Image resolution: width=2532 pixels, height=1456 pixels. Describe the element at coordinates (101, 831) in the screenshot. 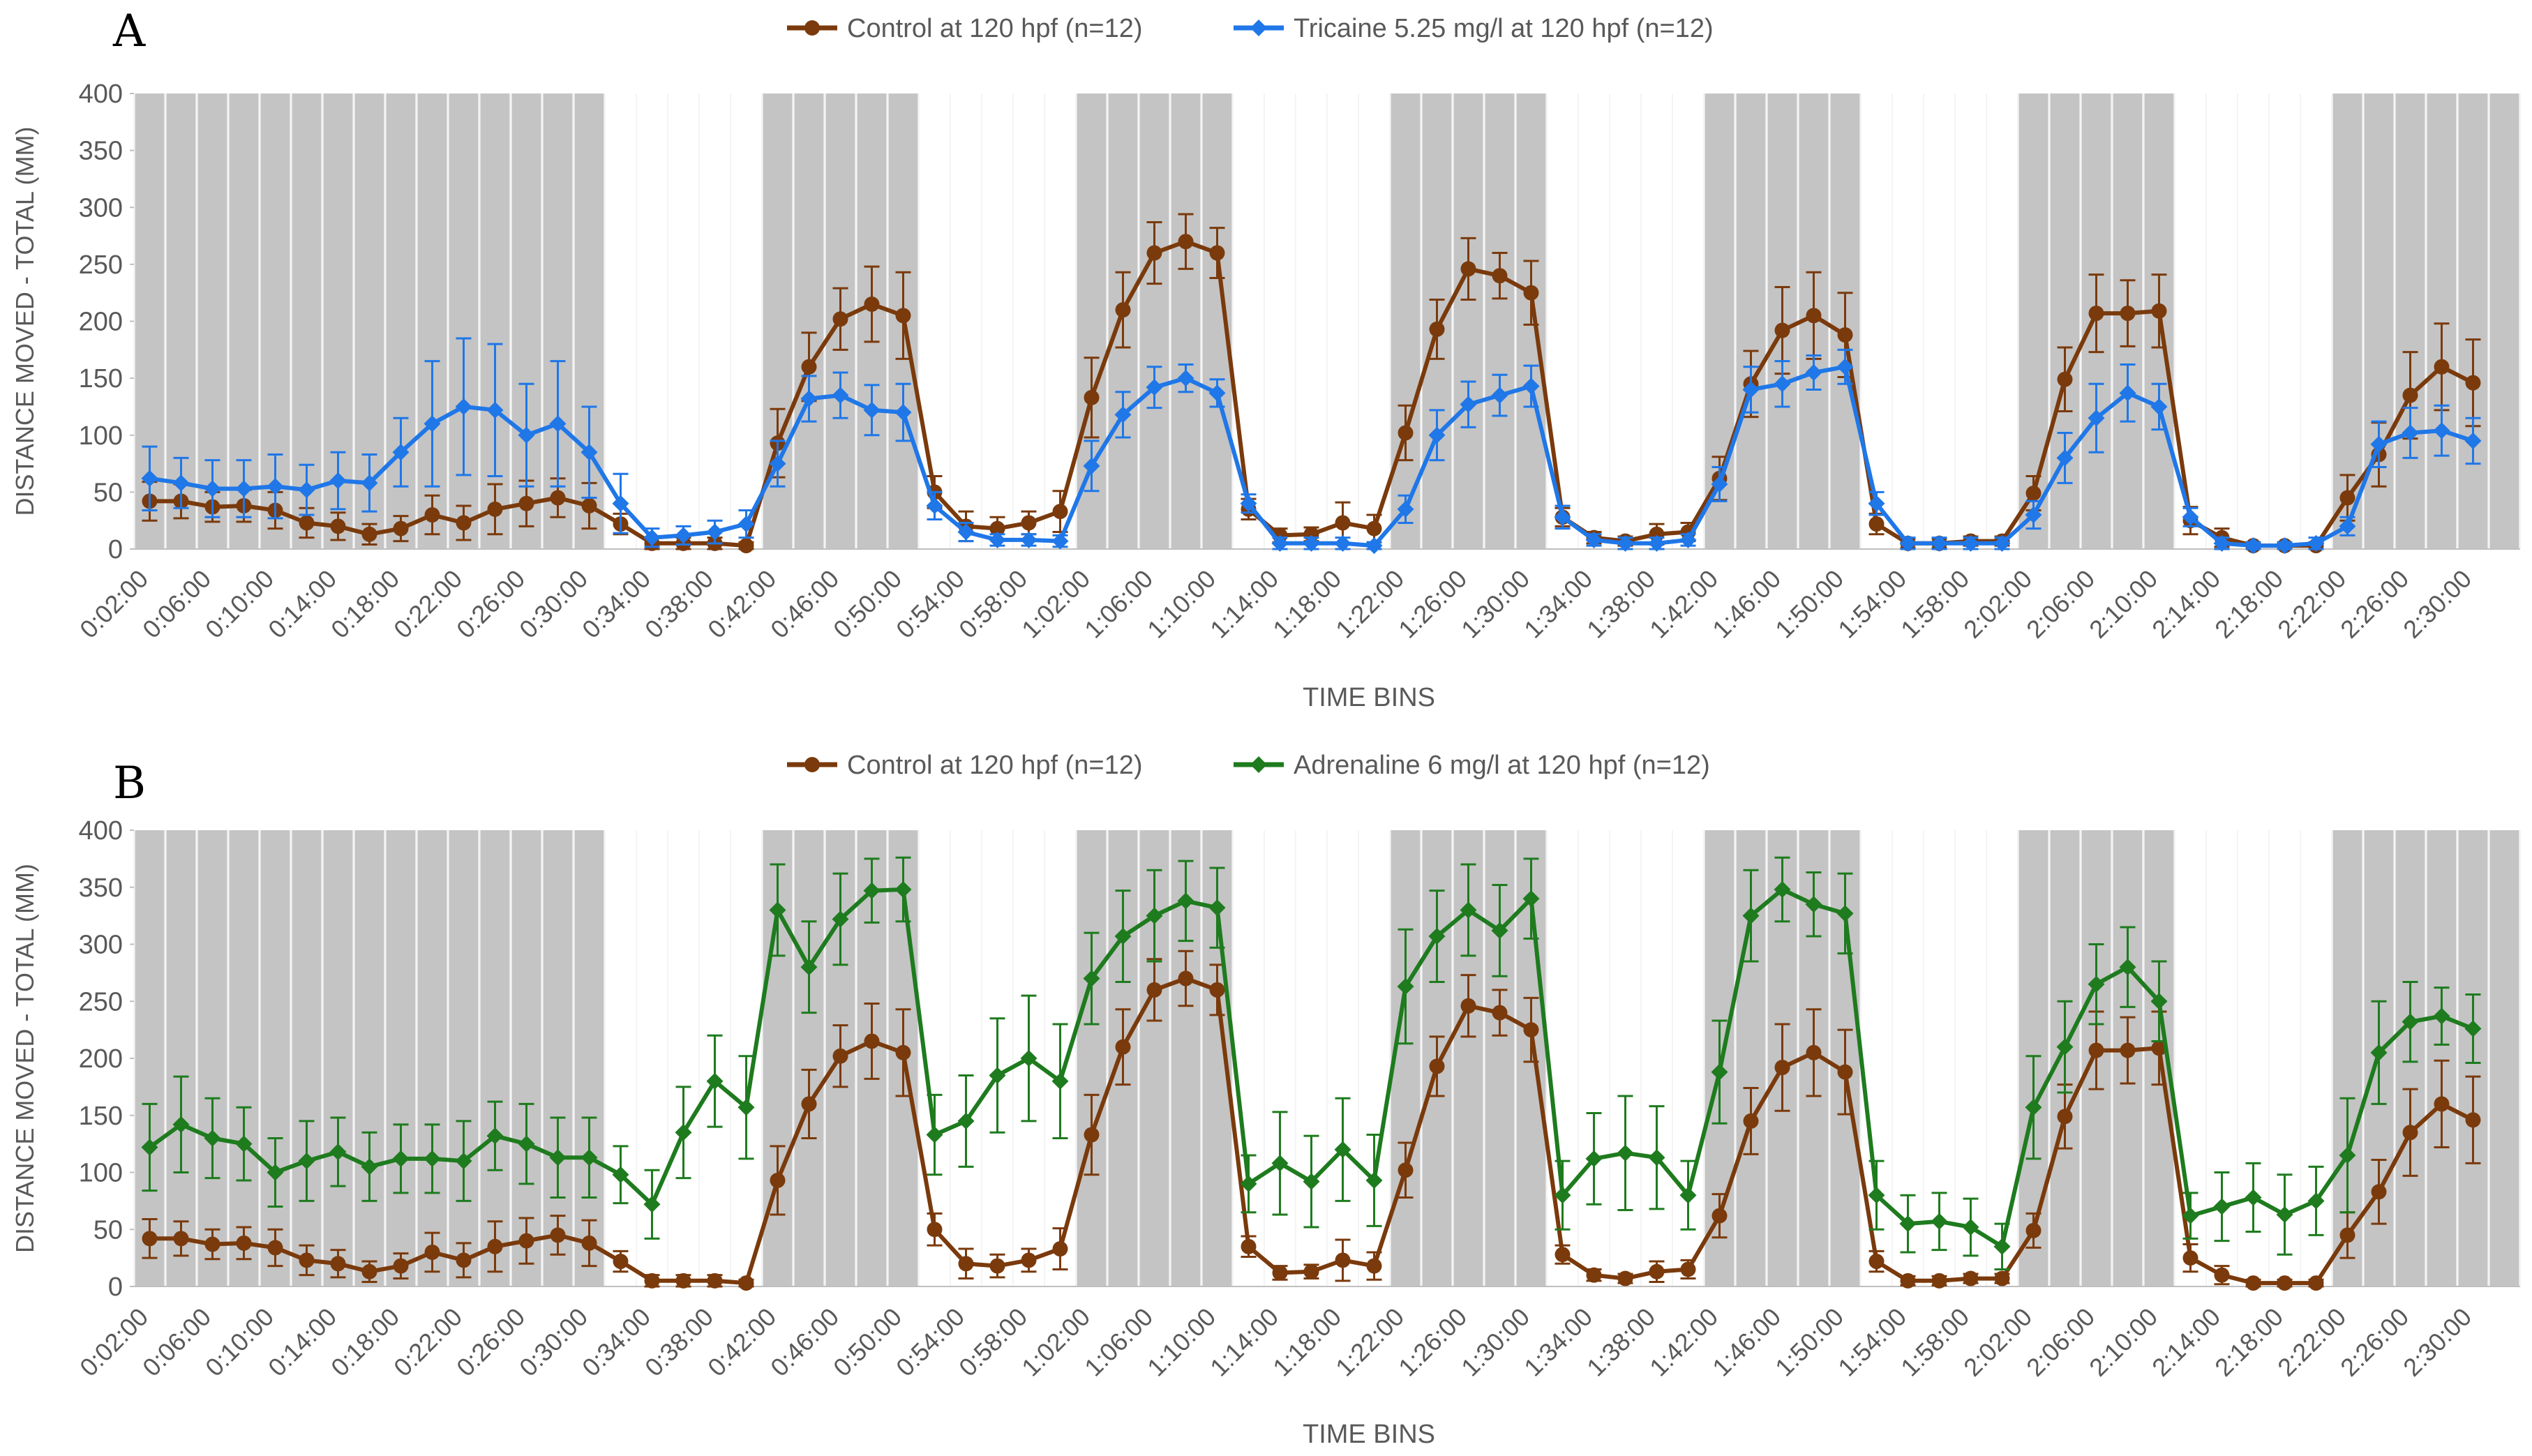

I see `y-tick-label: 400` at that location.